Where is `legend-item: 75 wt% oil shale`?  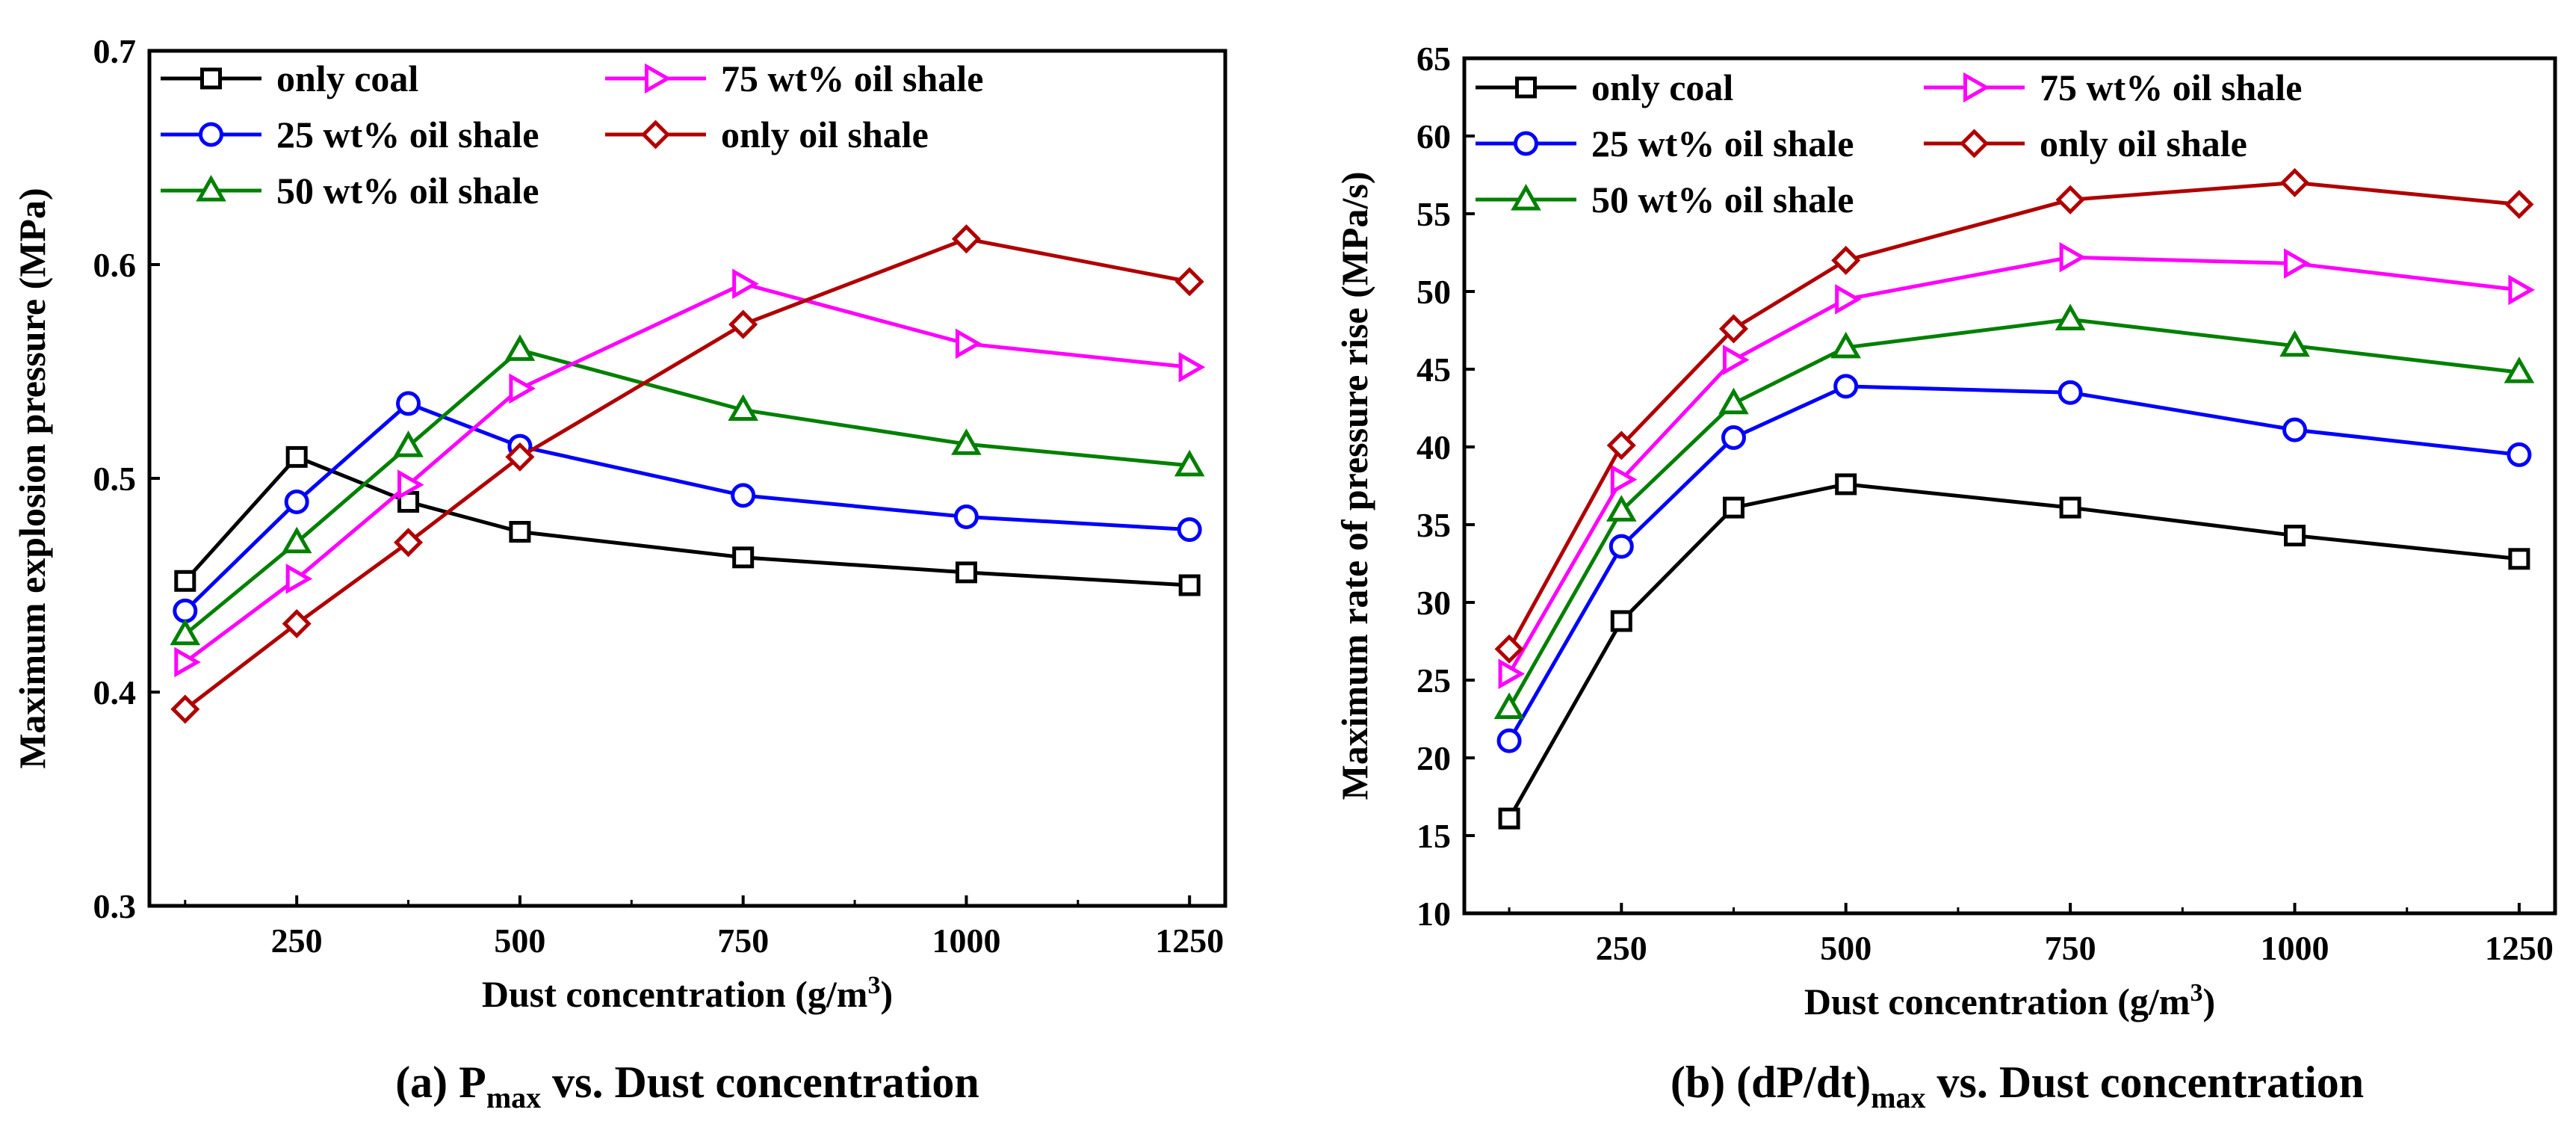 legend-item: 75 wt% oil shale is located at coordinates (2113, 88).